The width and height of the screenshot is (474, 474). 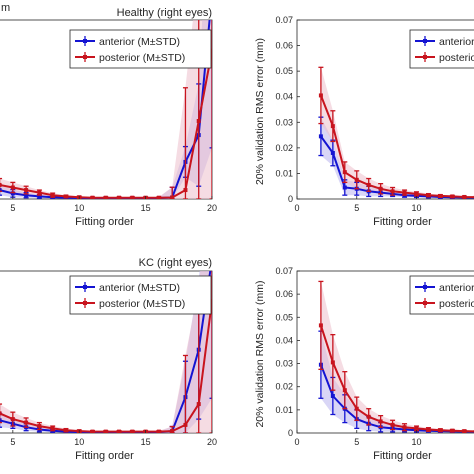 What do you see at coordinates (456, 42) in the screenshot?
I see `legend-label: anterior` at bounding box center [456, 42].